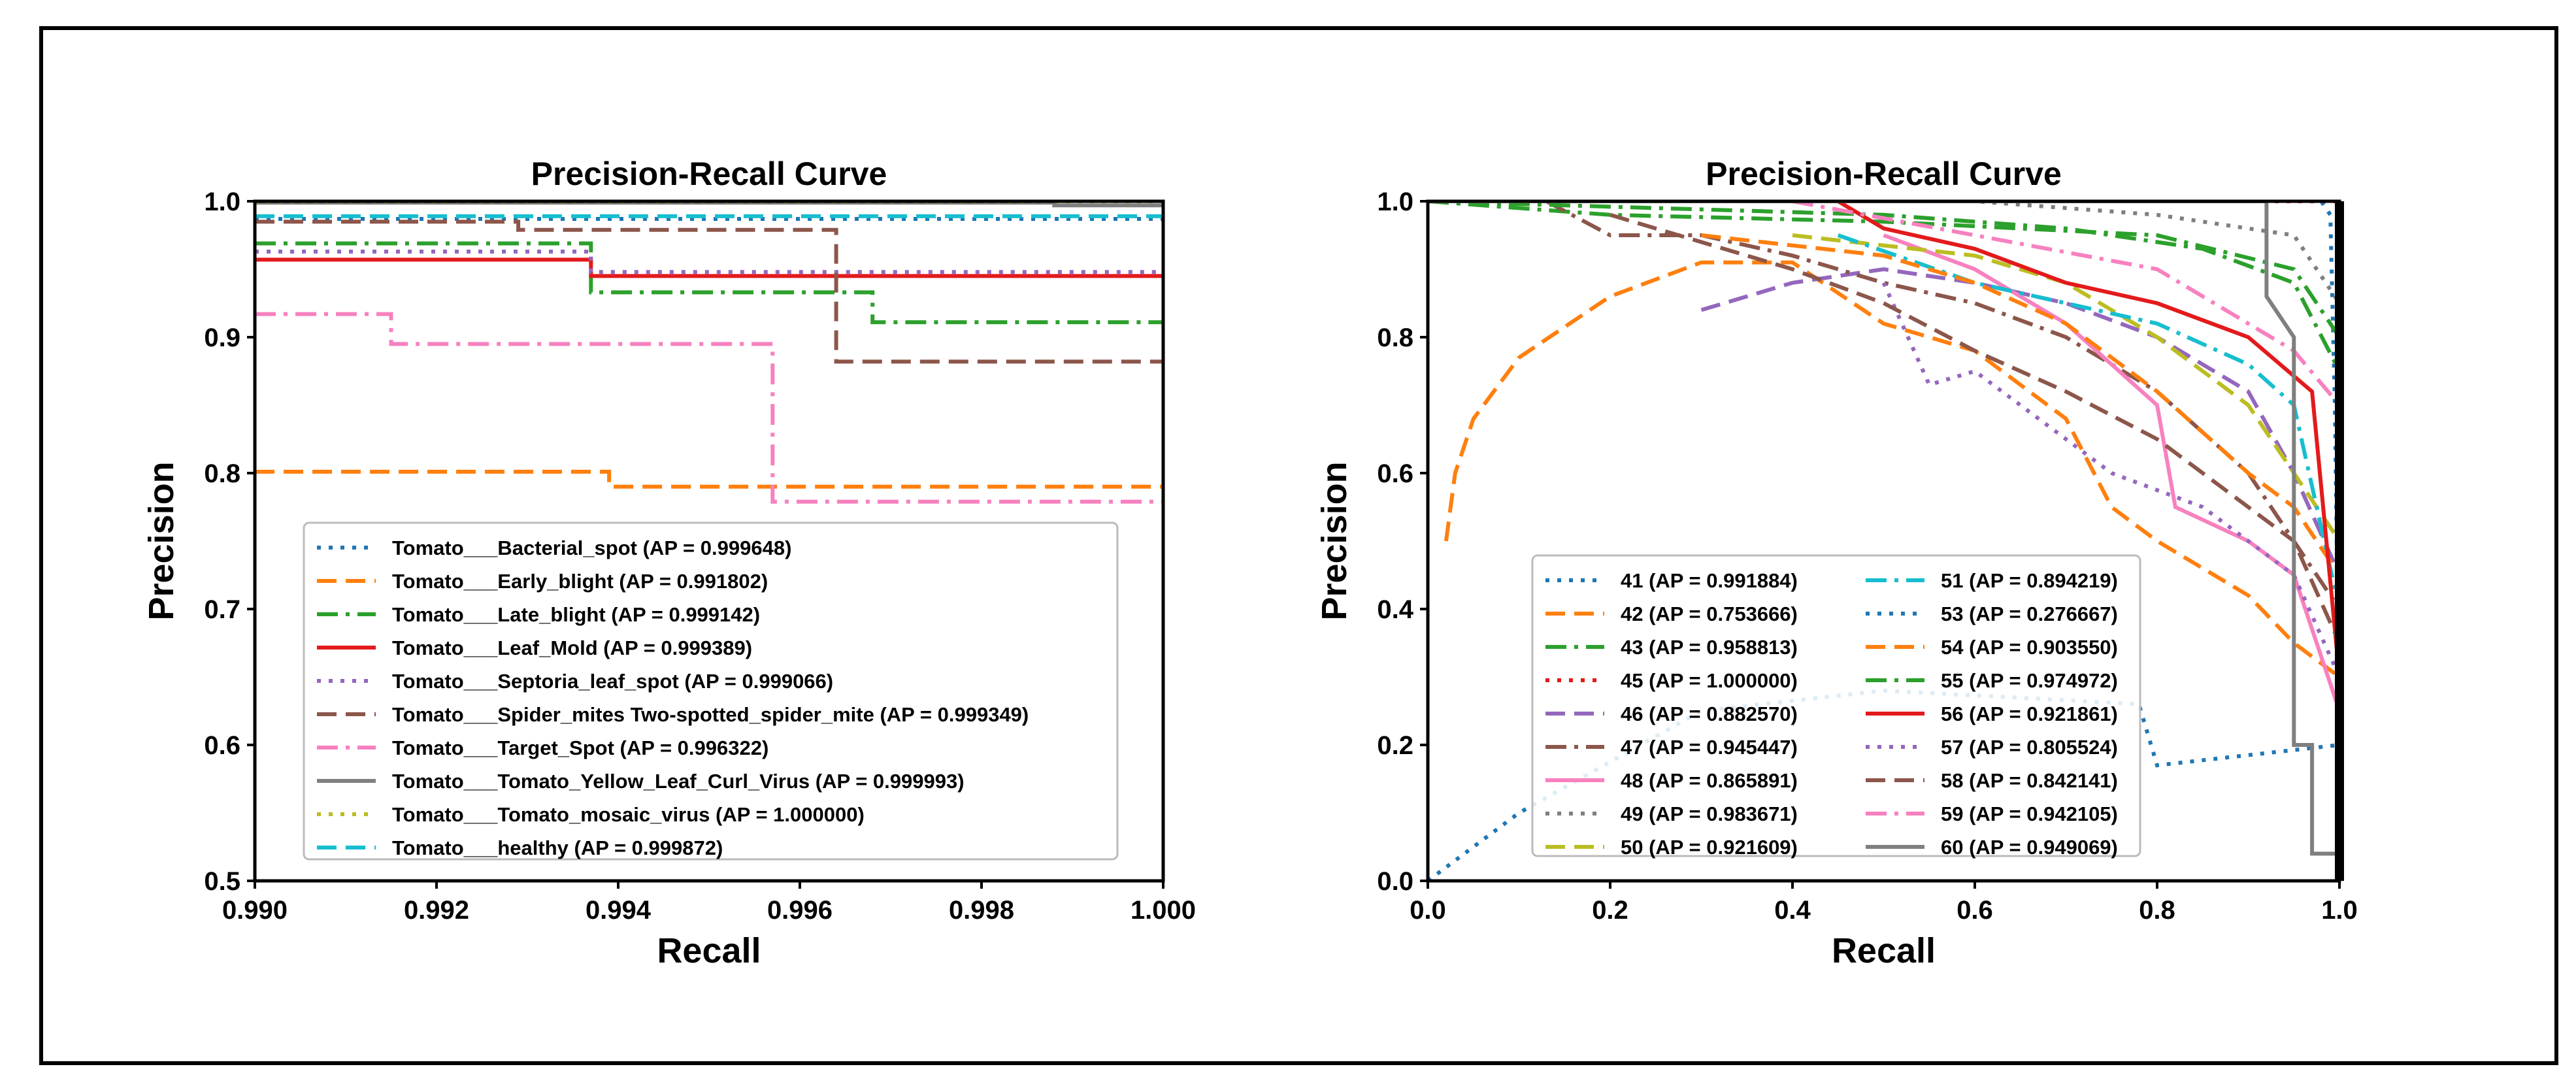 Image resolution: width=2576 pixels, height=1088 pixels. I want to click on y-tick-label: 0.7, so click(222, 609).